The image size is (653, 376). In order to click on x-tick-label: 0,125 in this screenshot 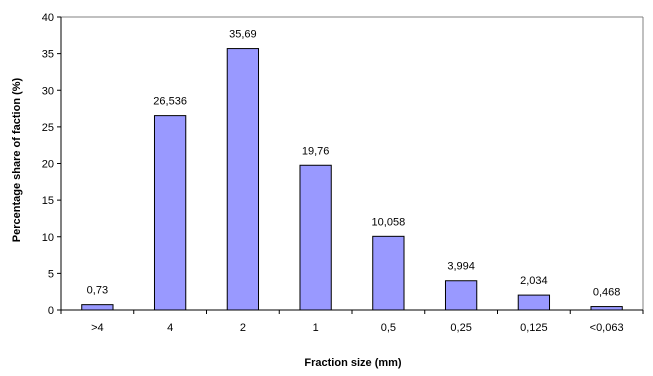, I will do `click(534, 328)`.